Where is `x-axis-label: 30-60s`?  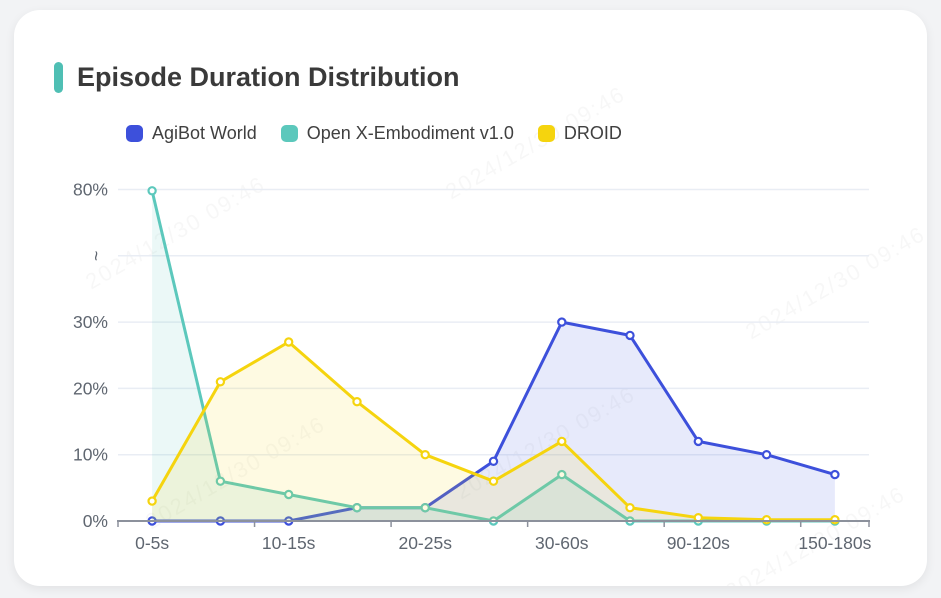
x-axis-label: 30-60s is located at coordinates (562, 543).